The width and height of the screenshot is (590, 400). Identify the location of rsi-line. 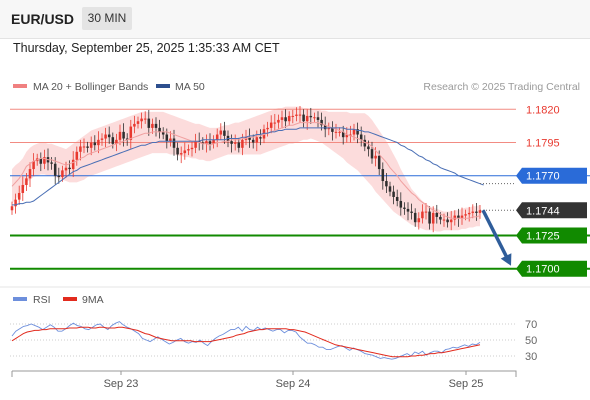
(246, 340).